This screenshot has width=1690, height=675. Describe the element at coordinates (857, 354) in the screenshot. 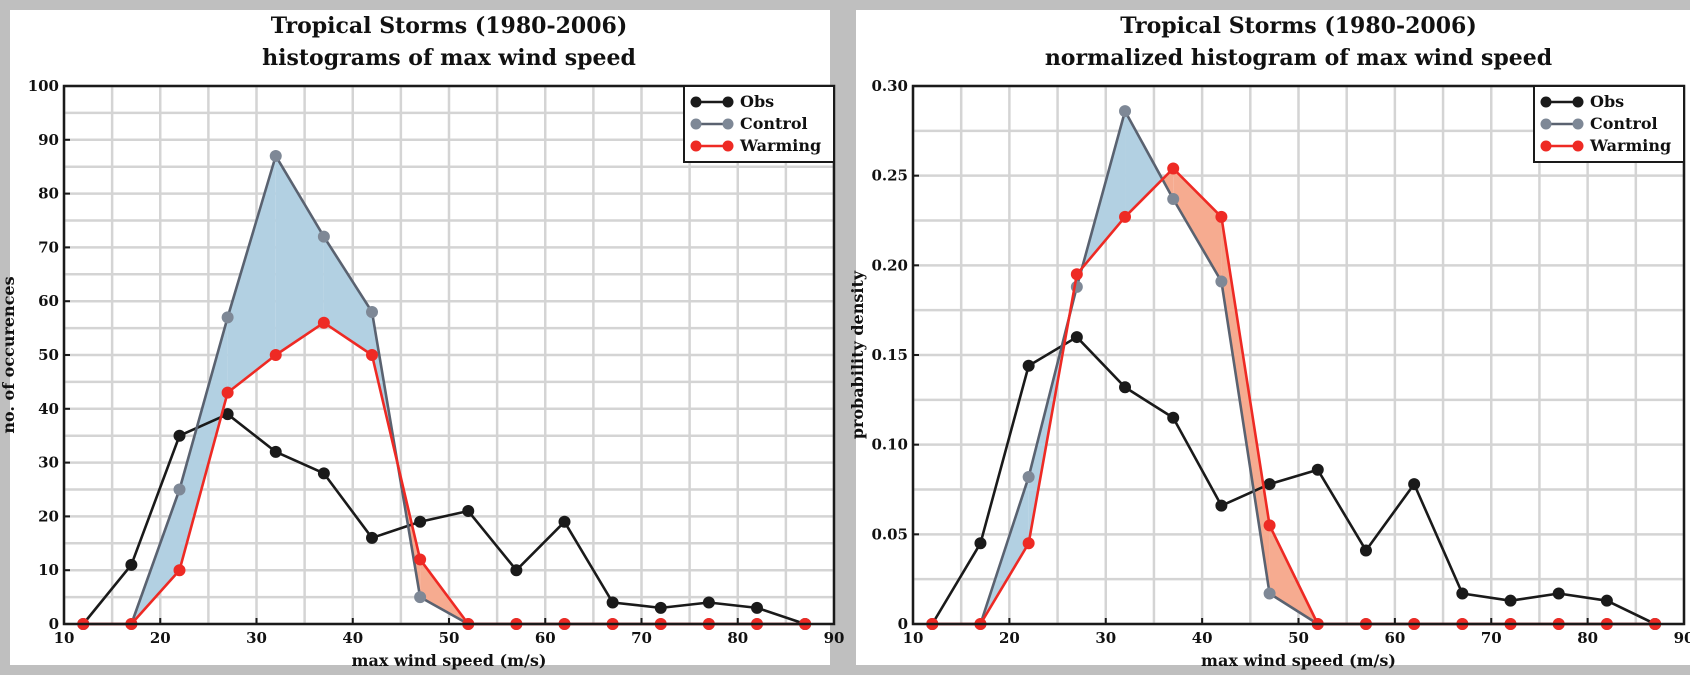

I see `y-axis-label: probability density` at that location.